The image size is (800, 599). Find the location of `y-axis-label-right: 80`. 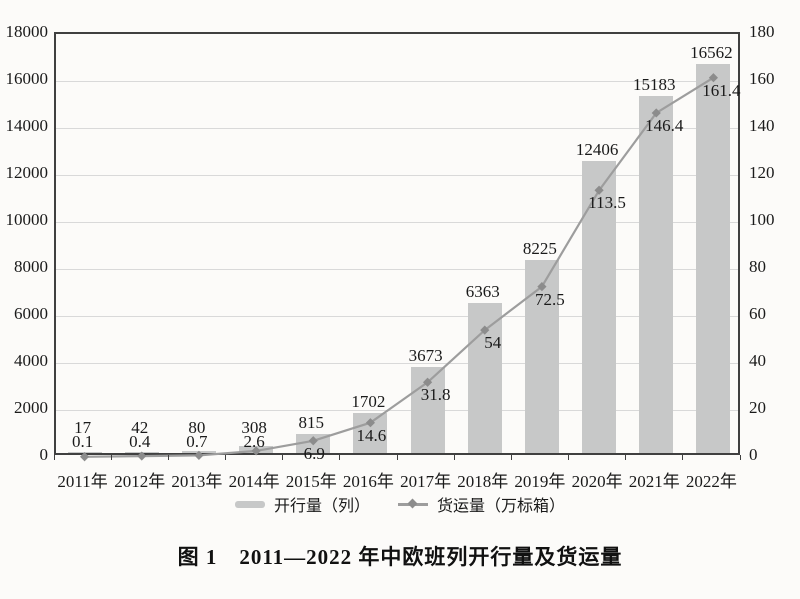

y-axis-label-right: 80 is located at coordinates (757, 266).